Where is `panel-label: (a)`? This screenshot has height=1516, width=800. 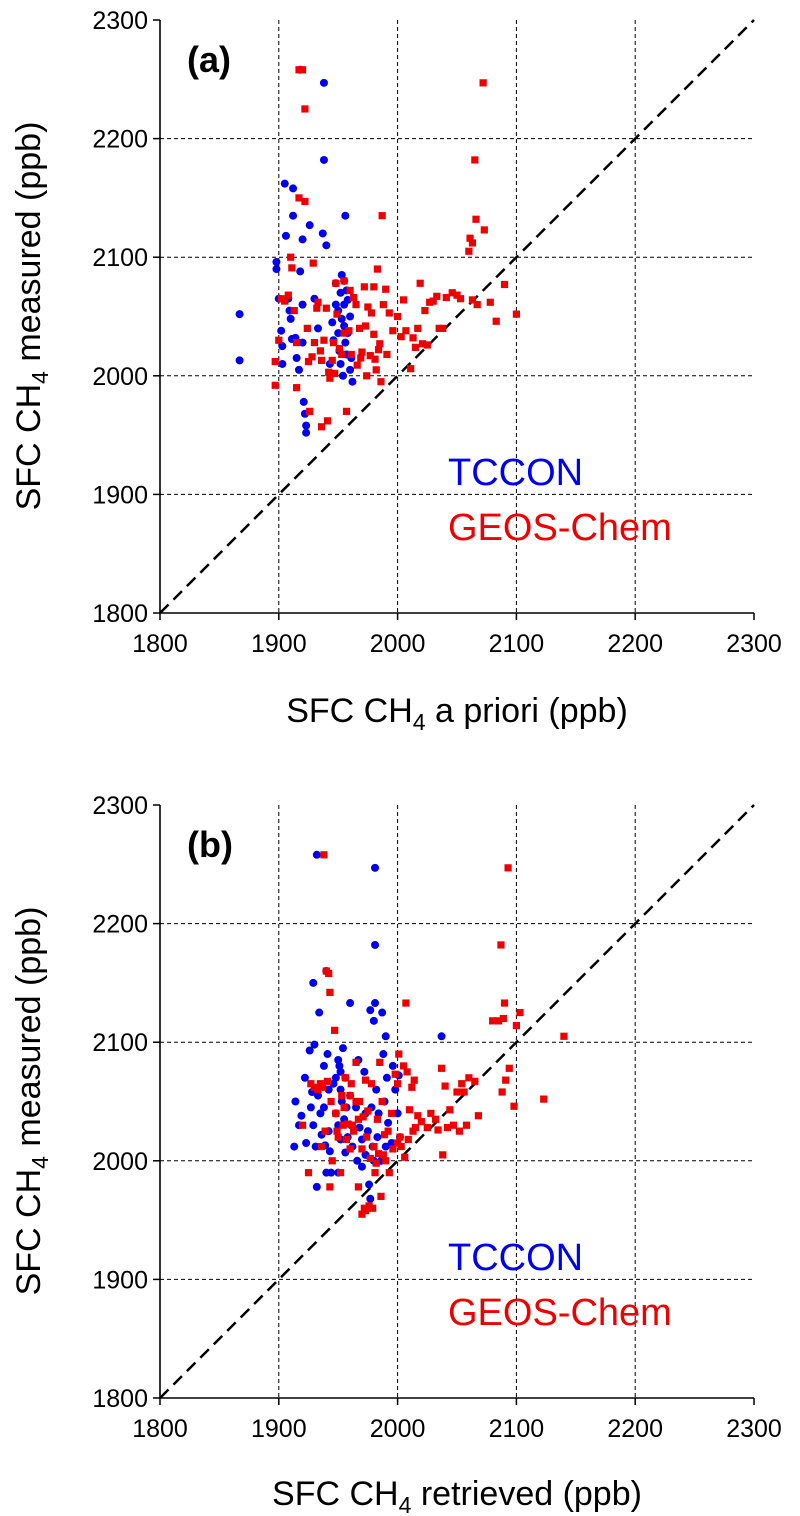
panel-label: (a) is located at coordinates (209, 59).